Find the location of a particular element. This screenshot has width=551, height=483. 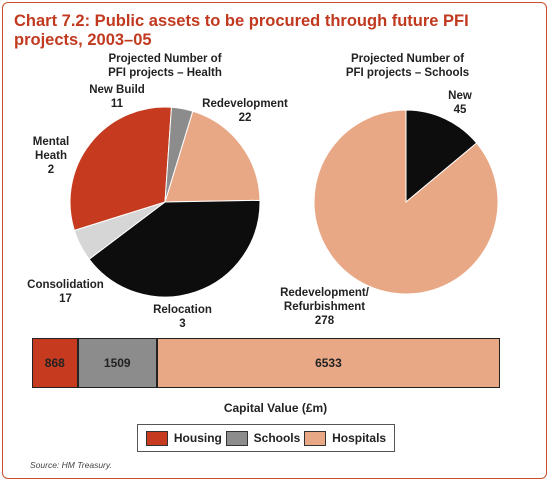

legend-item-housing: Housing is located at coordinates (183, 438).